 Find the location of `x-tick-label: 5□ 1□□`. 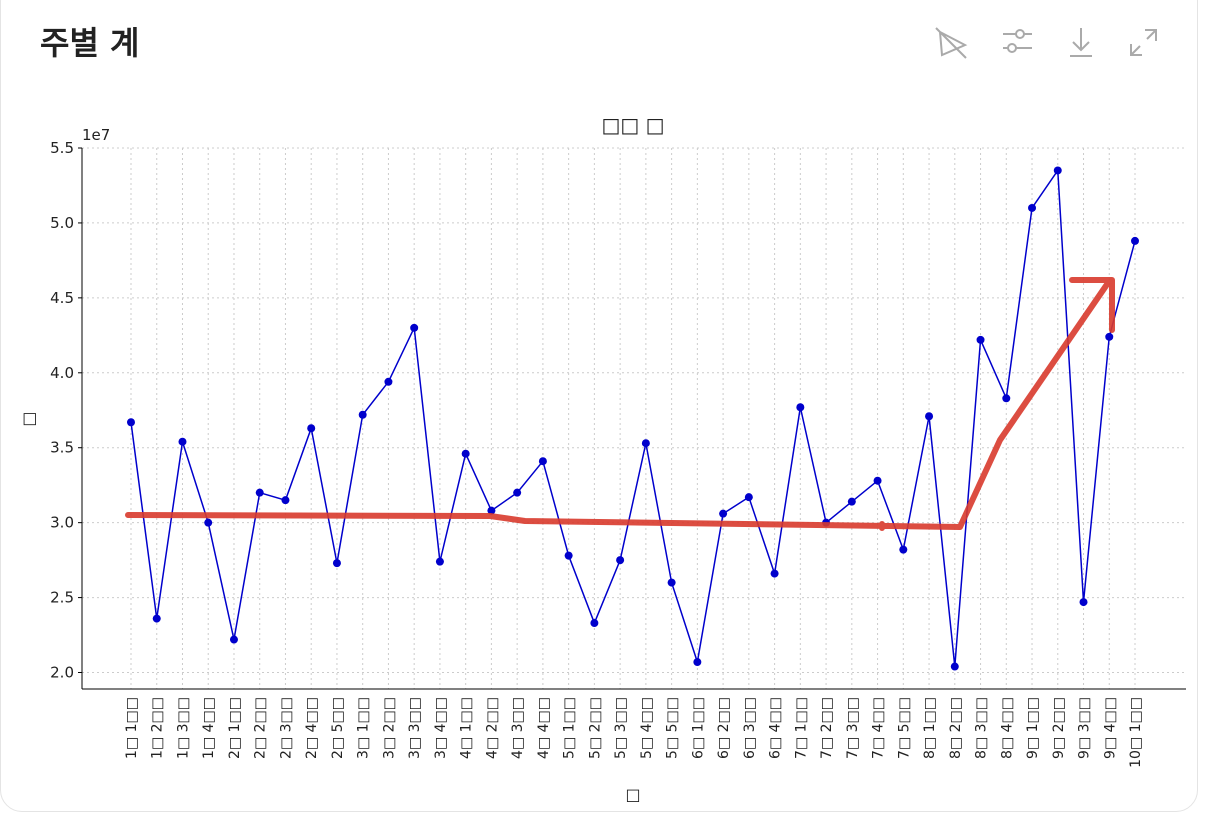

x-tick-label: 5□ 1□□ is located at coordinates (570, 728).